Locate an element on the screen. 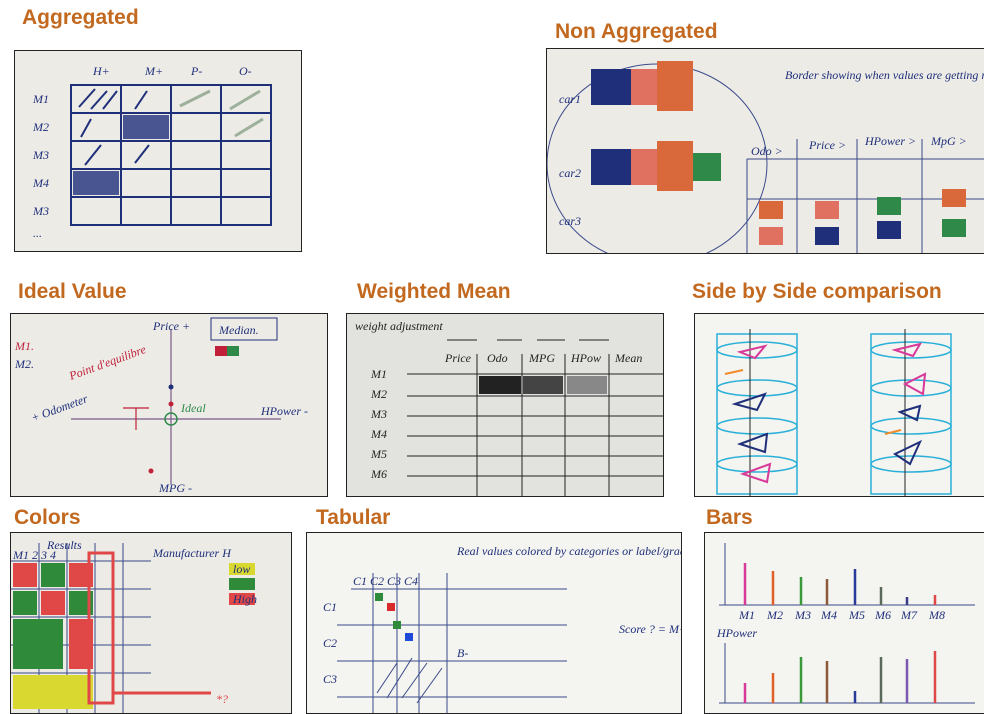 The width and height of the screenshot is (984, 714). note: High is located at coordinates (244, 599).